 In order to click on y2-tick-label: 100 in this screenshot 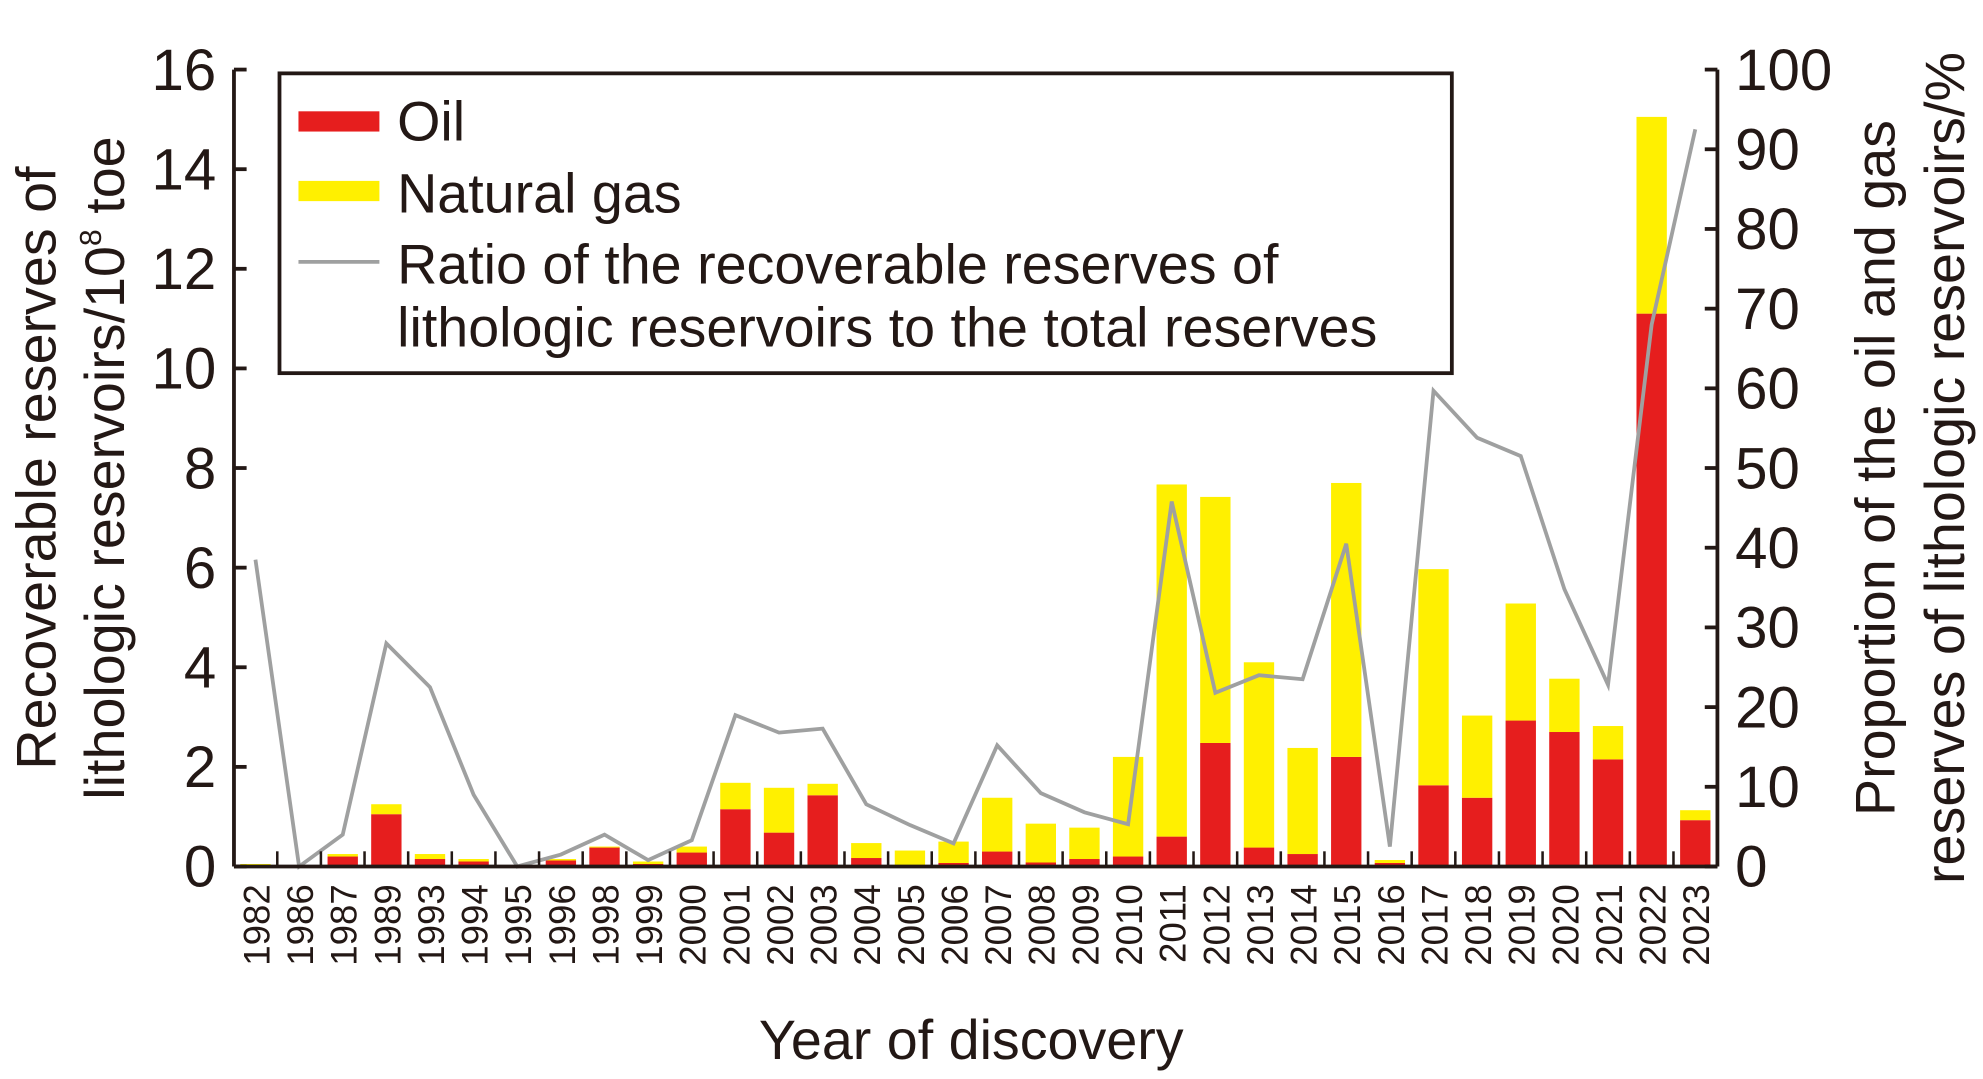, I will do `click(1783, 70)`.